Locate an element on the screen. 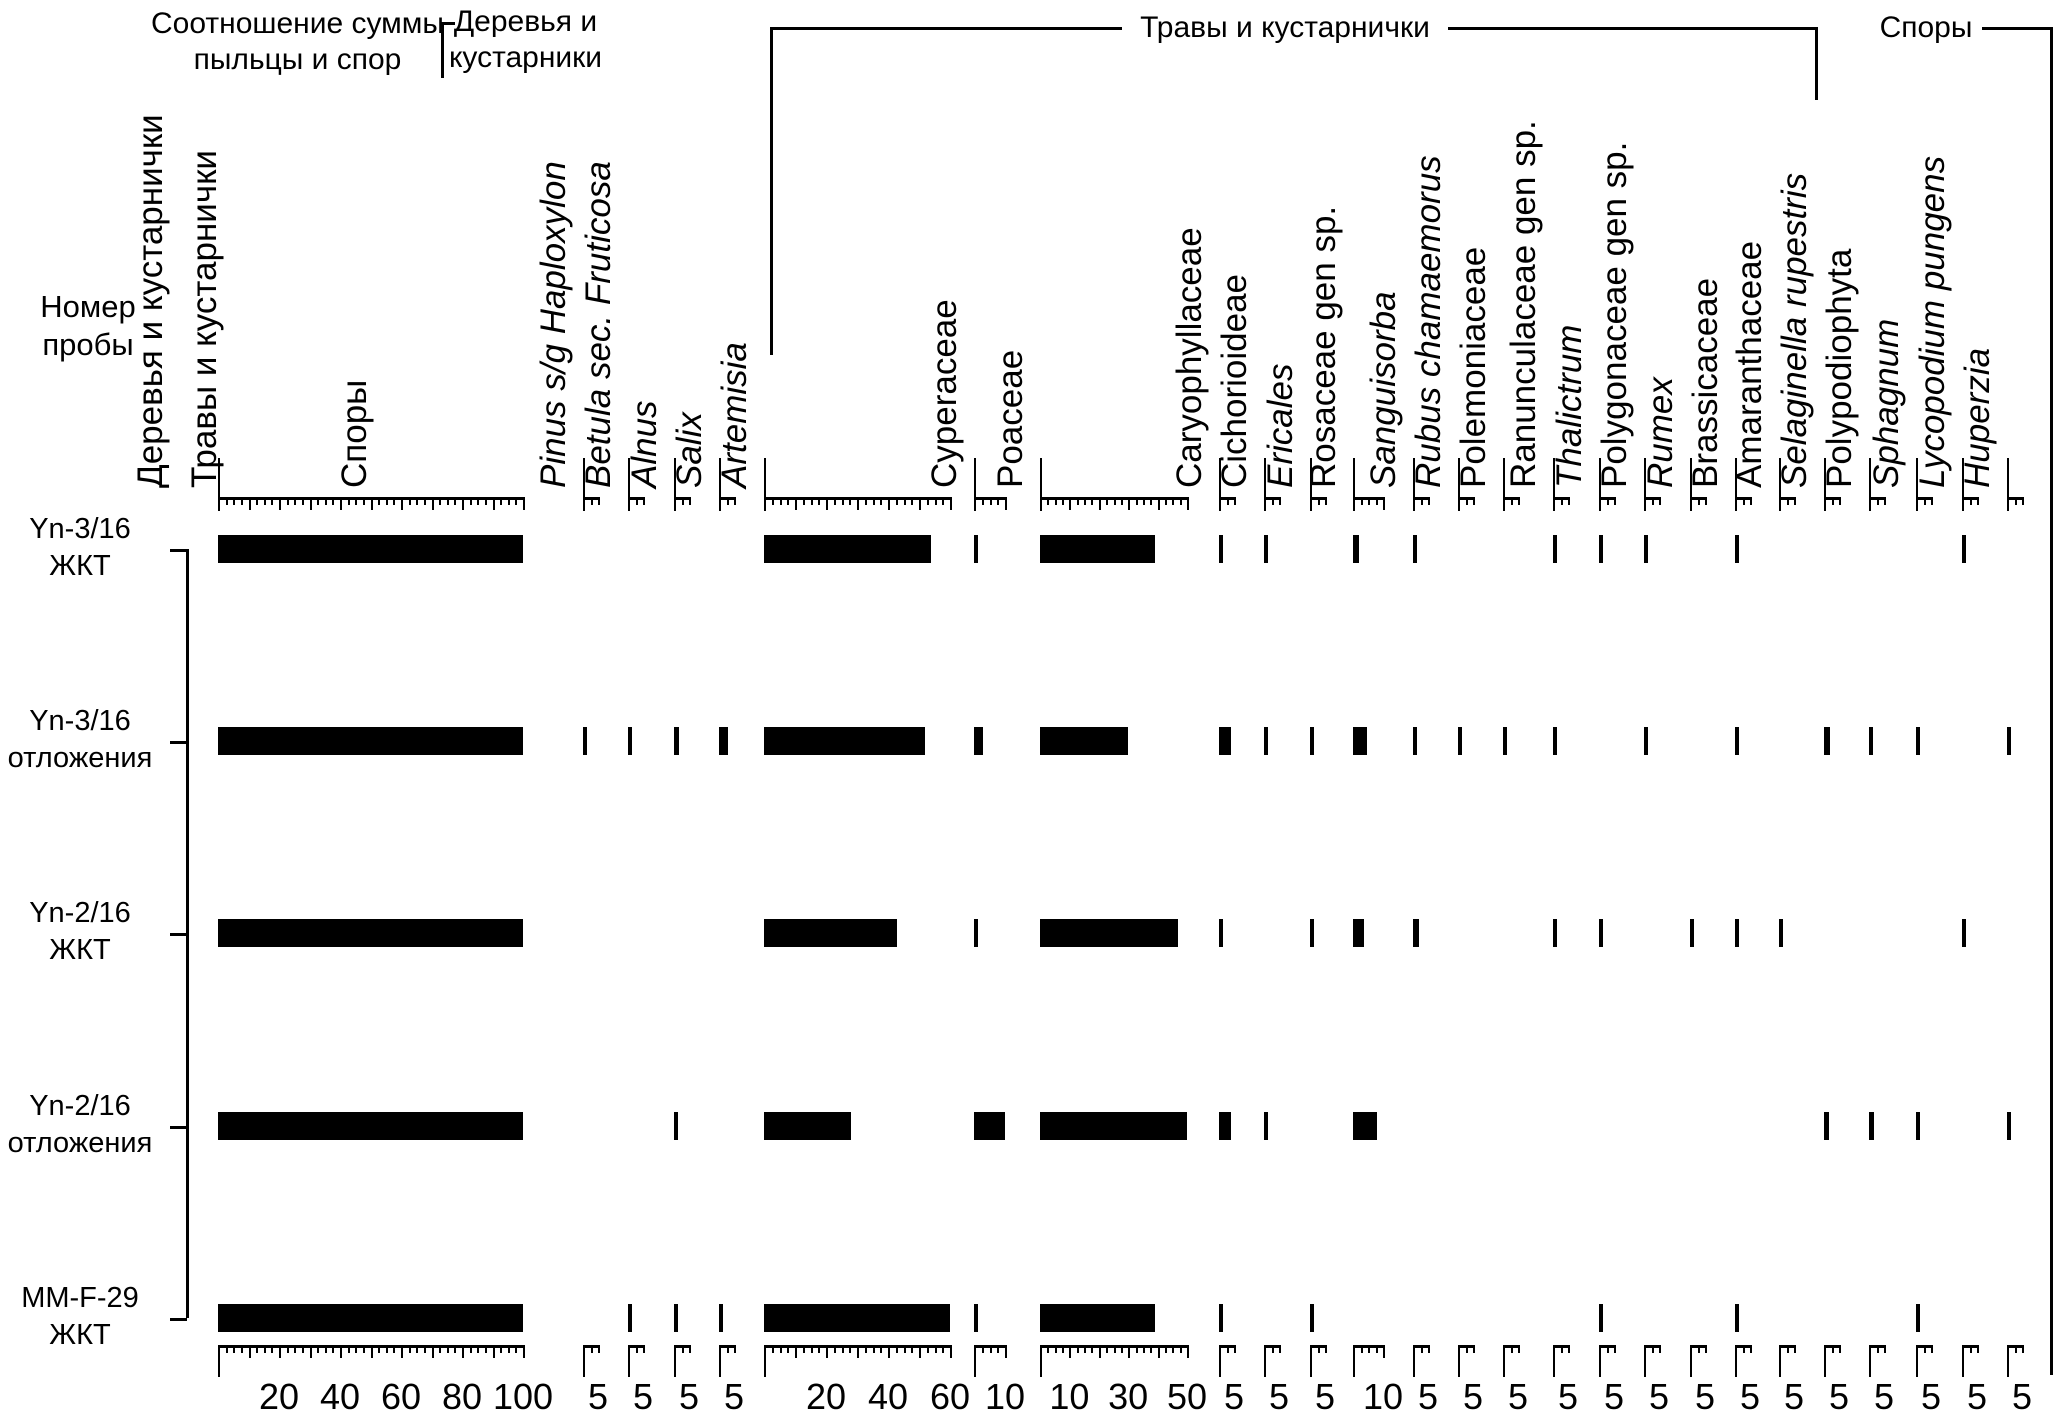 The width and height of the screenshot is (2067, 1424). bottom-axis-zero-tick-thalictrum is located at coordinates (1600, 1361).